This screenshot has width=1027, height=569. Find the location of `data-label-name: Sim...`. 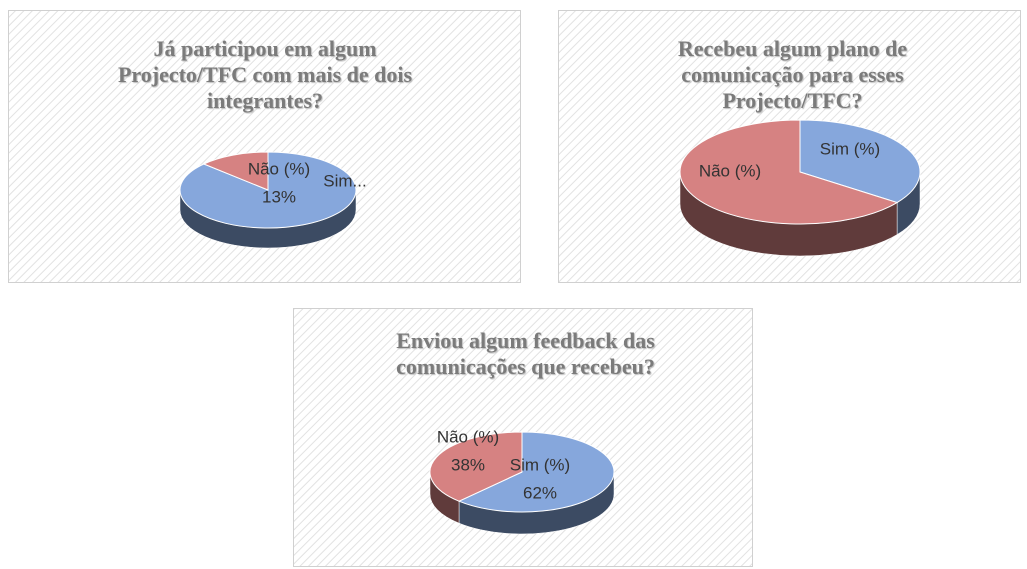

data-label-name: Sim... is located at coordinates (344, 180).